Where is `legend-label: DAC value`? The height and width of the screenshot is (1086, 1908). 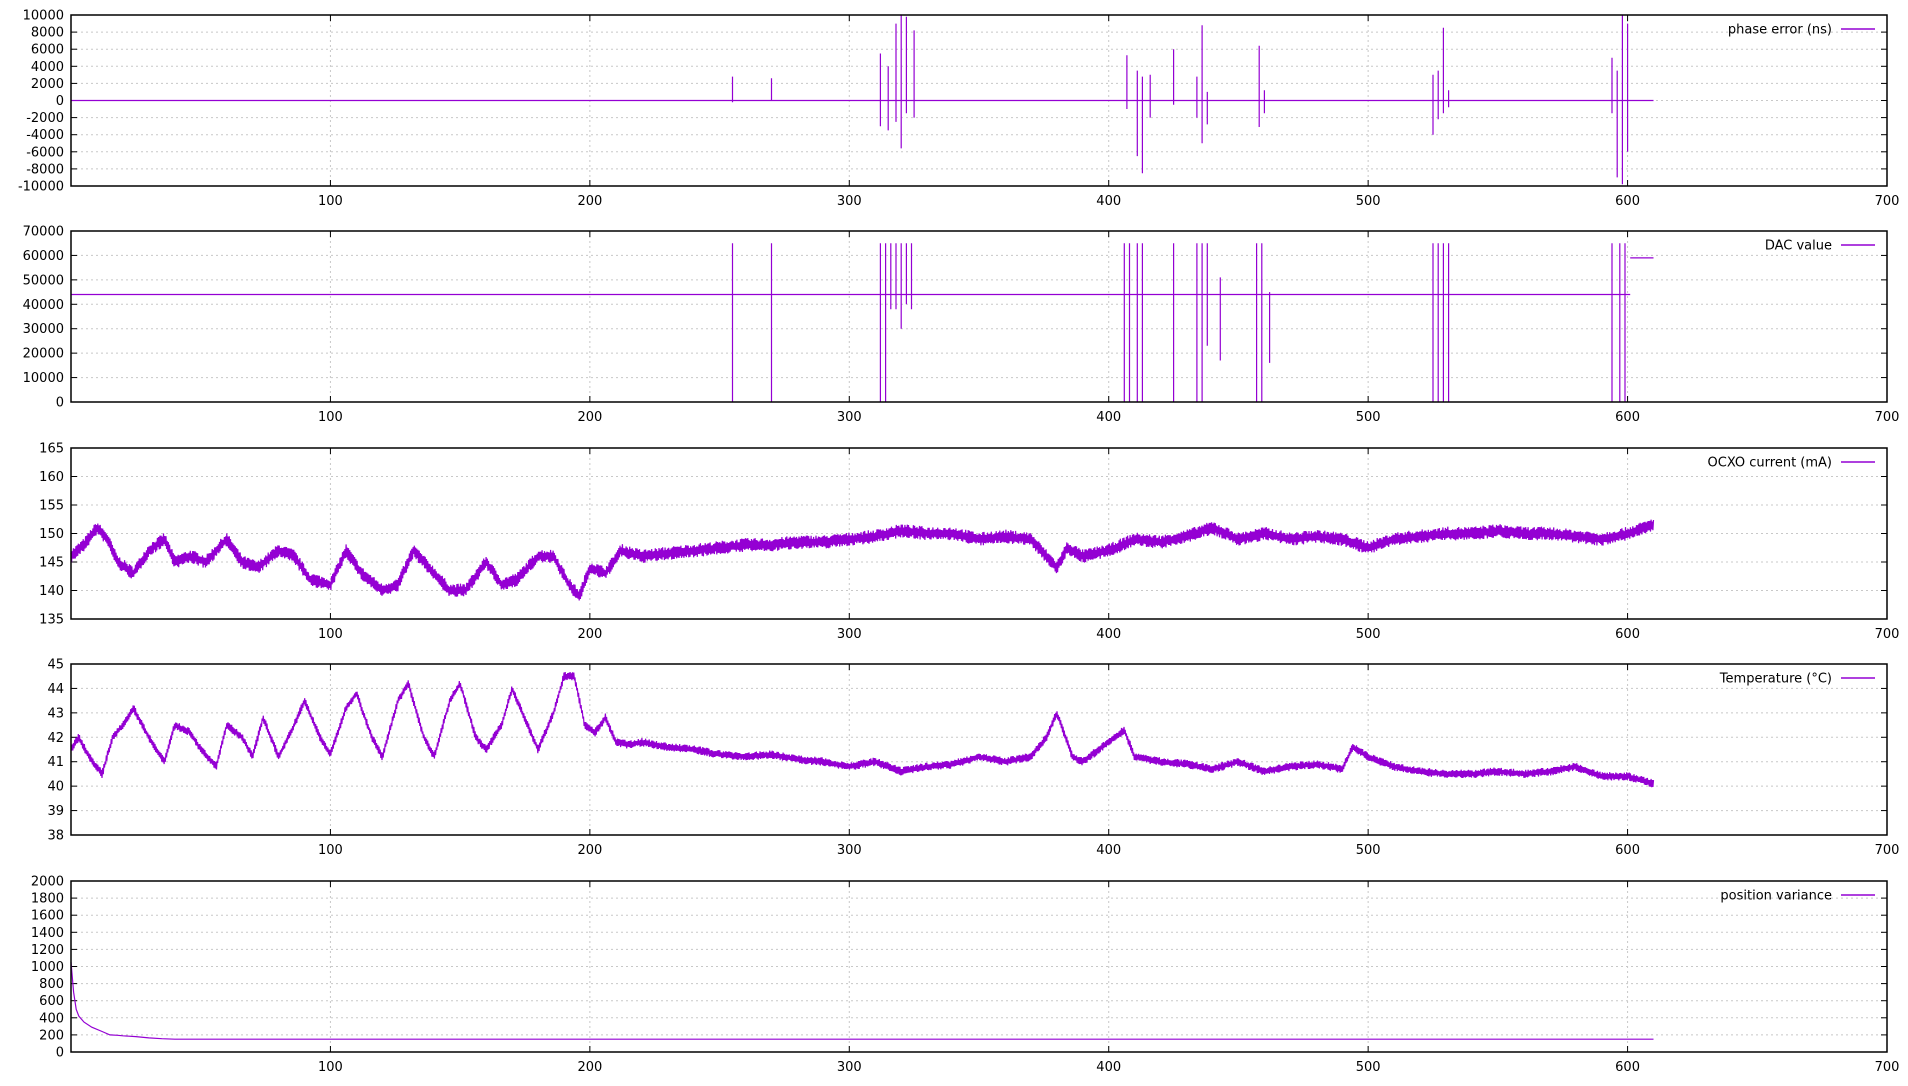 legend-label: DAC value is located at coordinates (1798, 246).